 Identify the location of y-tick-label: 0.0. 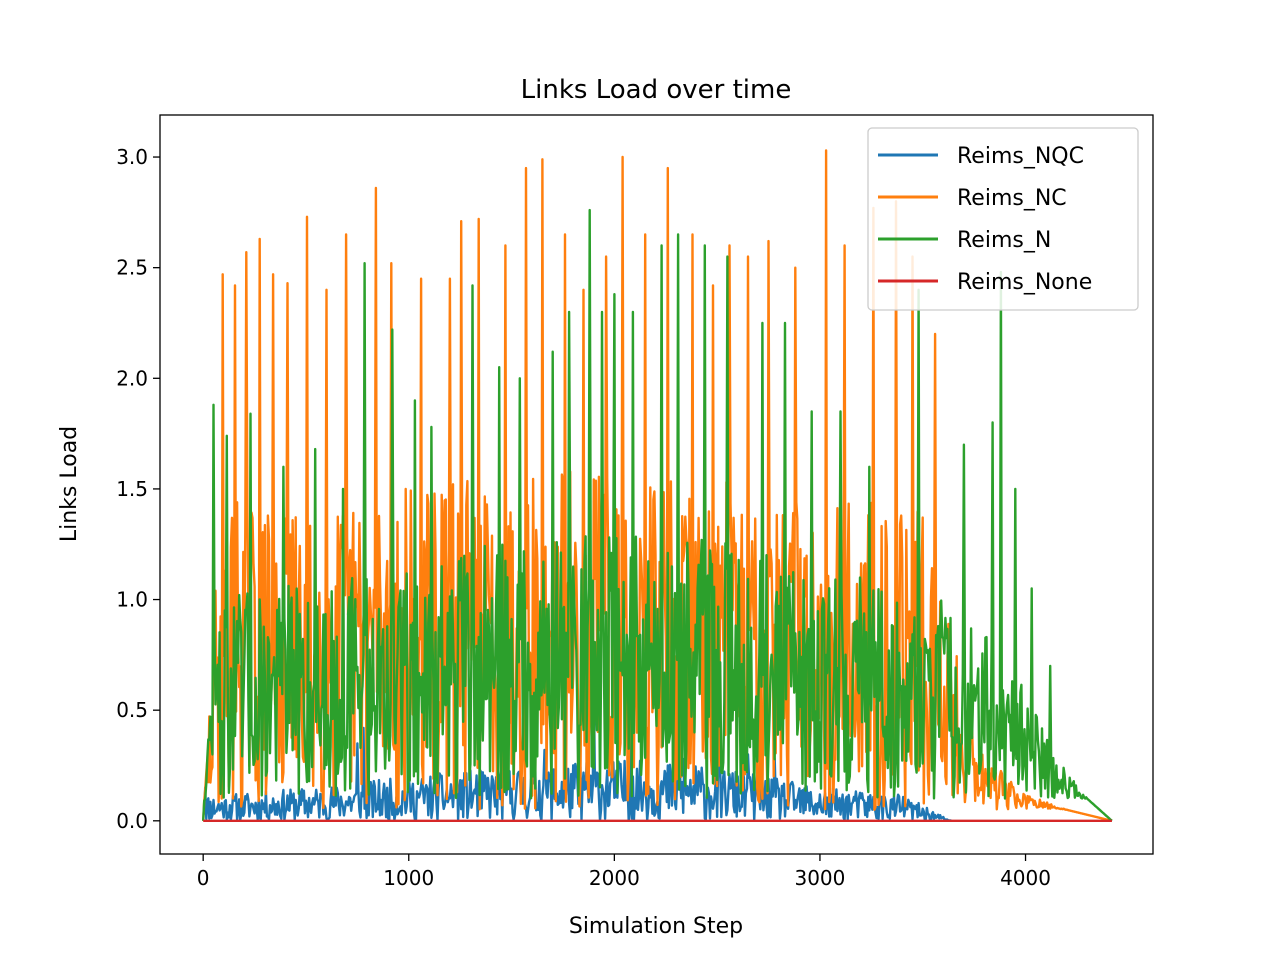
(132, 821).